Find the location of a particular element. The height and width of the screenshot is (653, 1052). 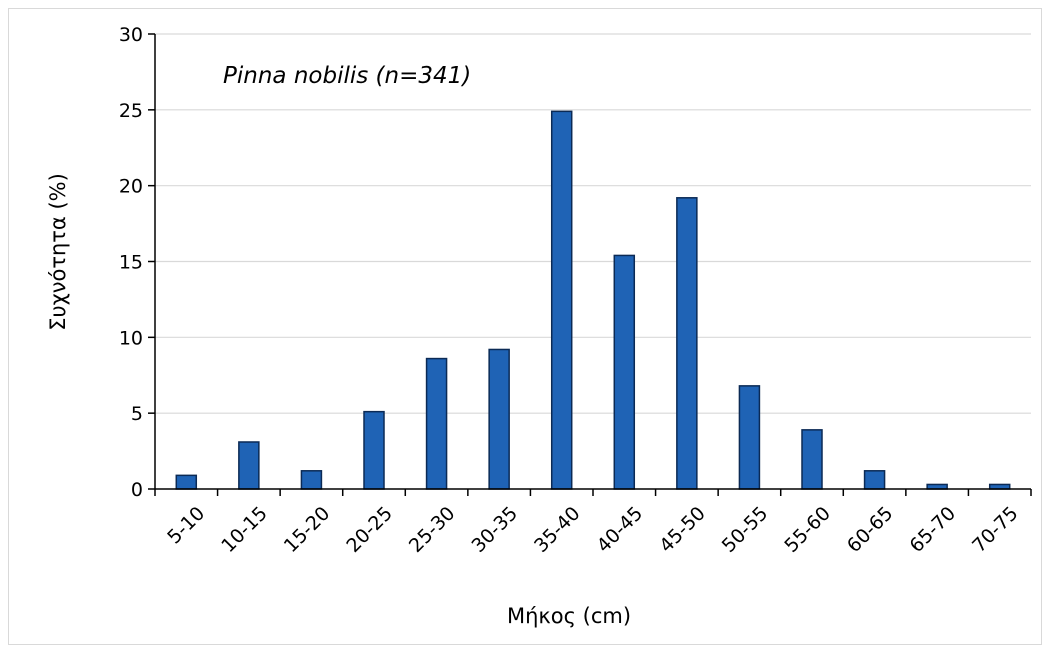

x-tick-label: 70-75 is located at coordinates (995, 529).